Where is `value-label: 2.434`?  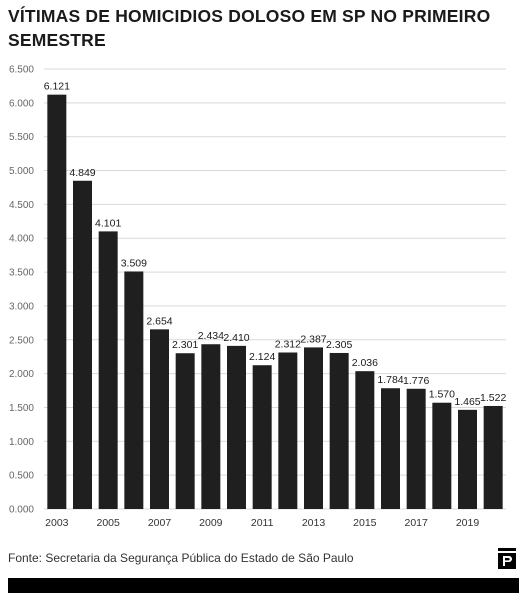 value-label: 2.434 is located at coordinates (211, 336).